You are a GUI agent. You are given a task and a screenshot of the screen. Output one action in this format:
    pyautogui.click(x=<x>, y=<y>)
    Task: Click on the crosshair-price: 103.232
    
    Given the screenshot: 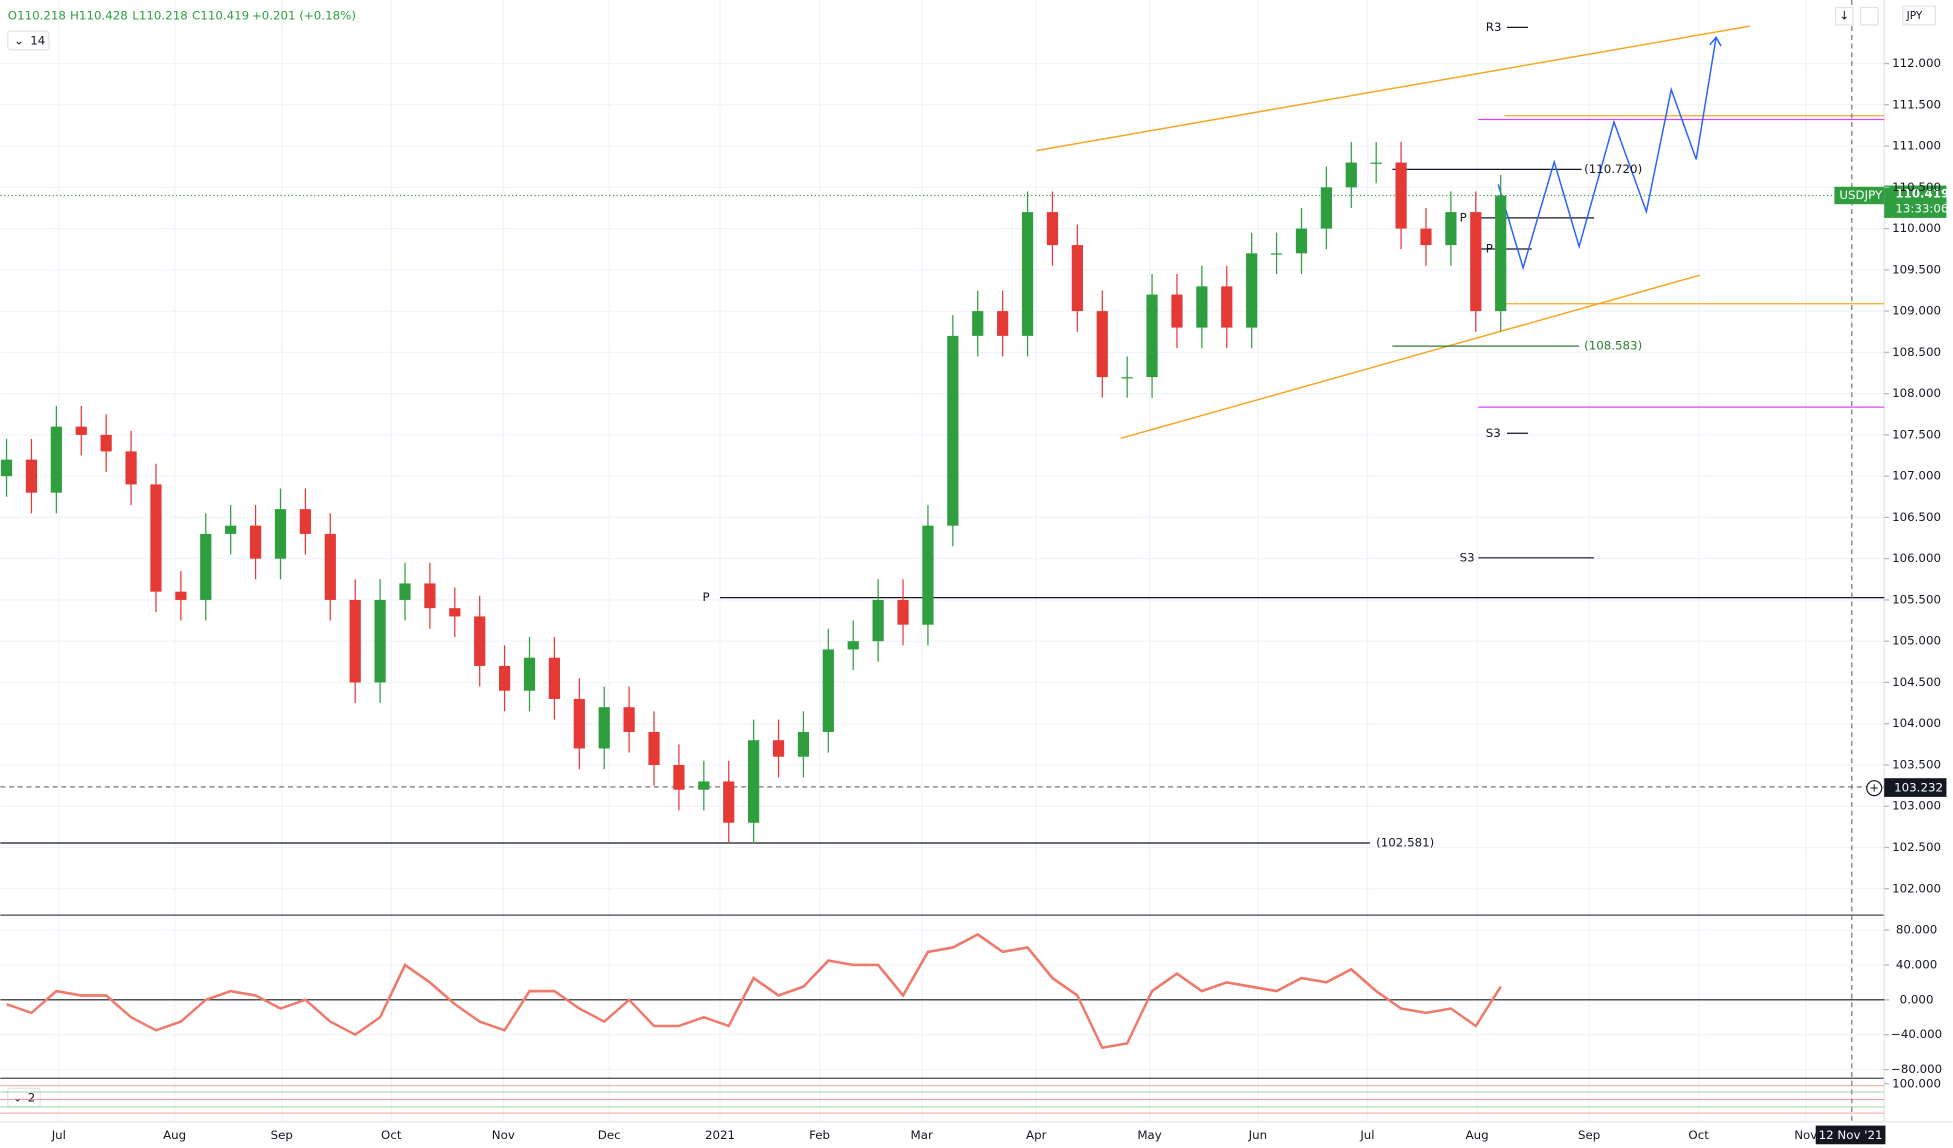 What is the action you would take?
    pyautogui.click(x=1918, y=788)
    